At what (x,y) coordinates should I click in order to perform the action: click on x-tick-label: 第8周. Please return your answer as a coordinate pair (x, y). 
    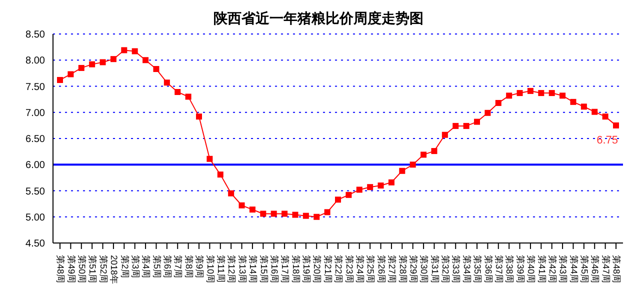
    Looking at the image, I should click on (189, 266).